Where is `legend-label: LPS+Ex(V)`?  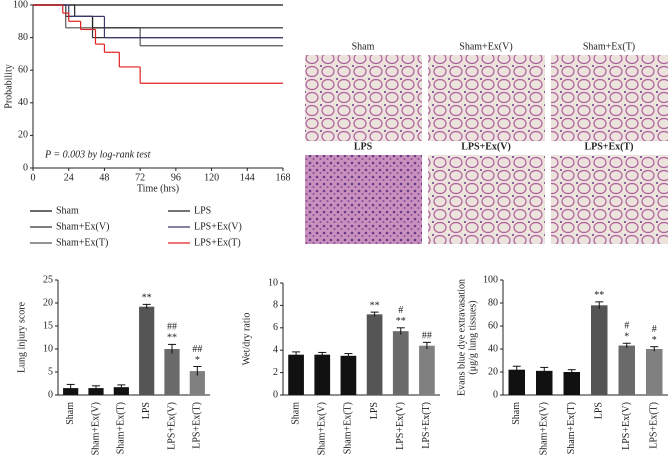
legend-label: LPS+Ex(V) is located at coordinates (218, 226).